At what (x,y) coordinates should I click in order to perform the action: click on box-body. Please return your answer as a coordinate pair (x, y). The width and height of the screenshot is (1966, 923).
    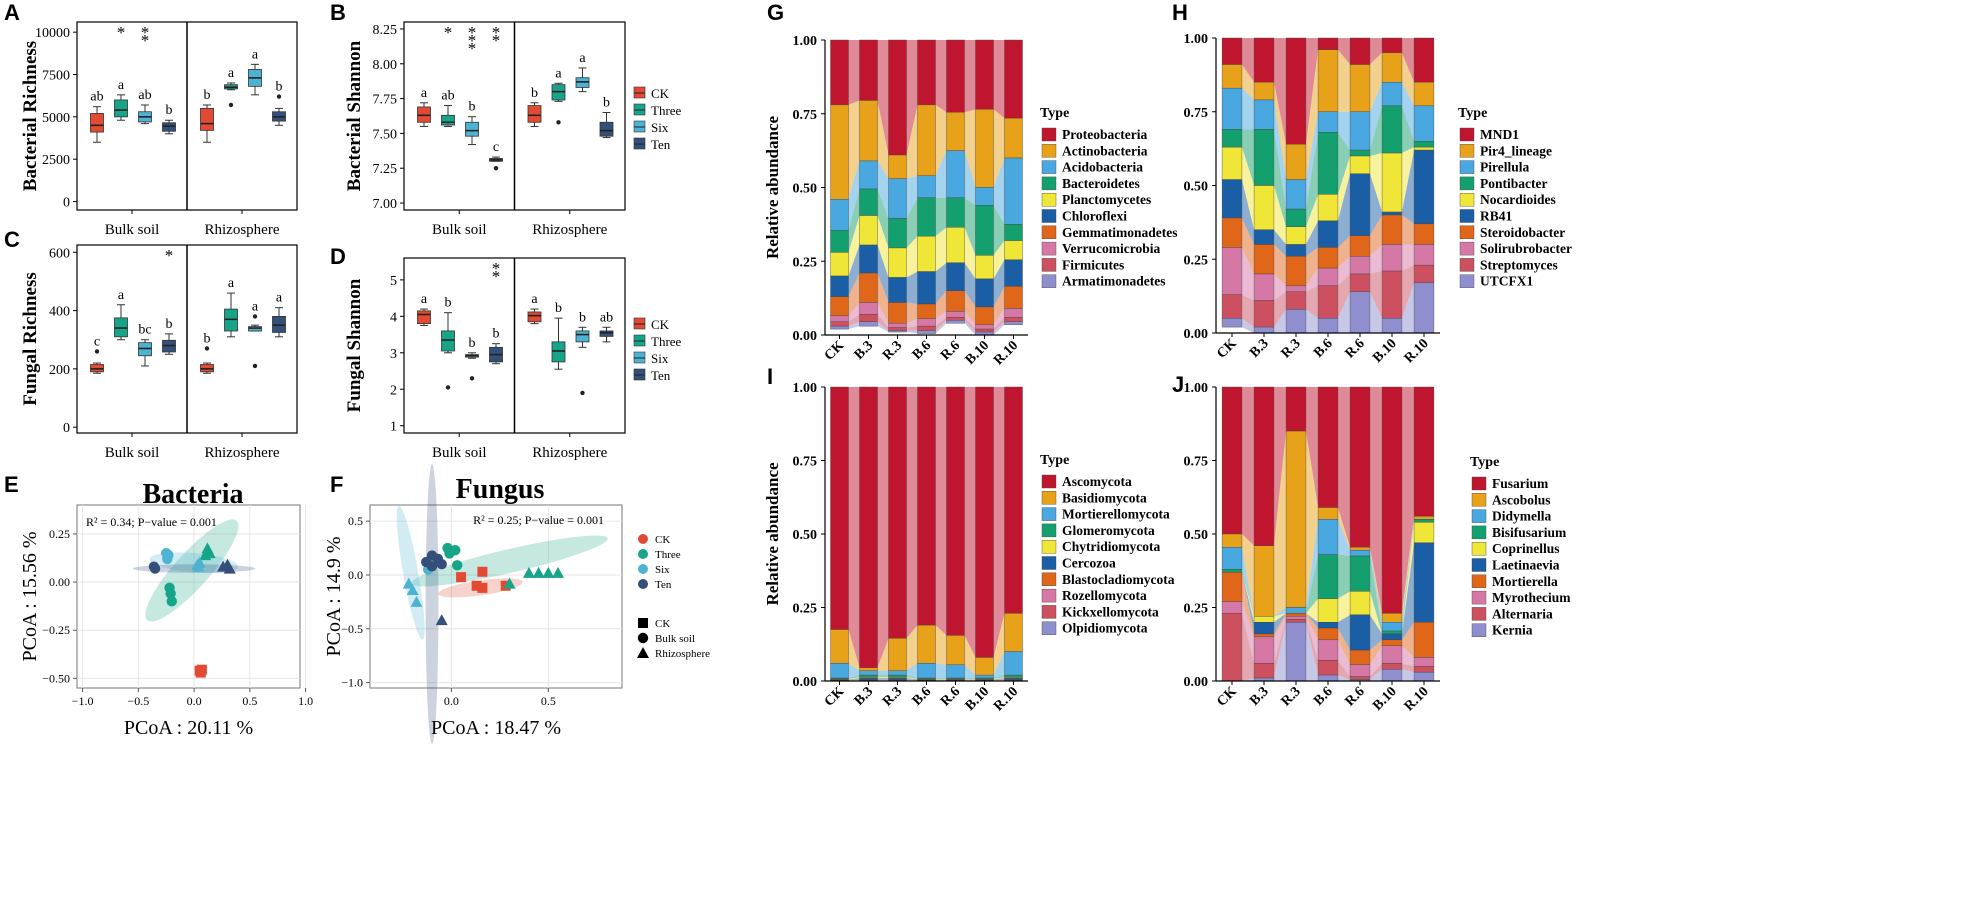
    Looking at the image, I should click on (448, 341).